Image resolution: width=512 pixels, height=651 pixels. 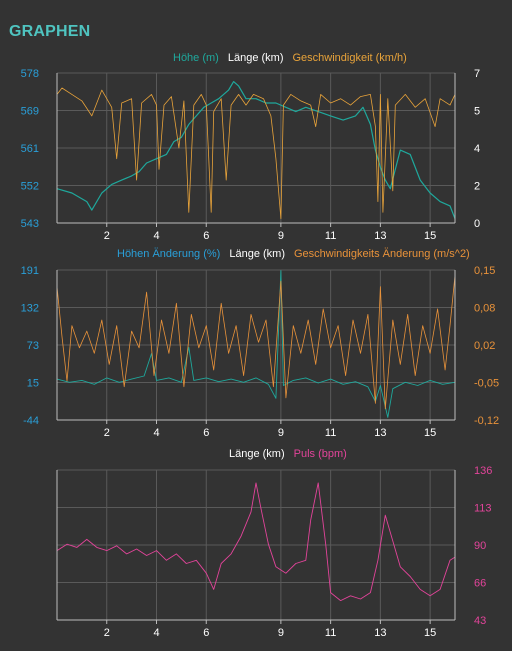 What do you see at coordinates (30, 74) in the screenshot?
I see `y-left-tick-label: 578` at bounding box center [30, 74].